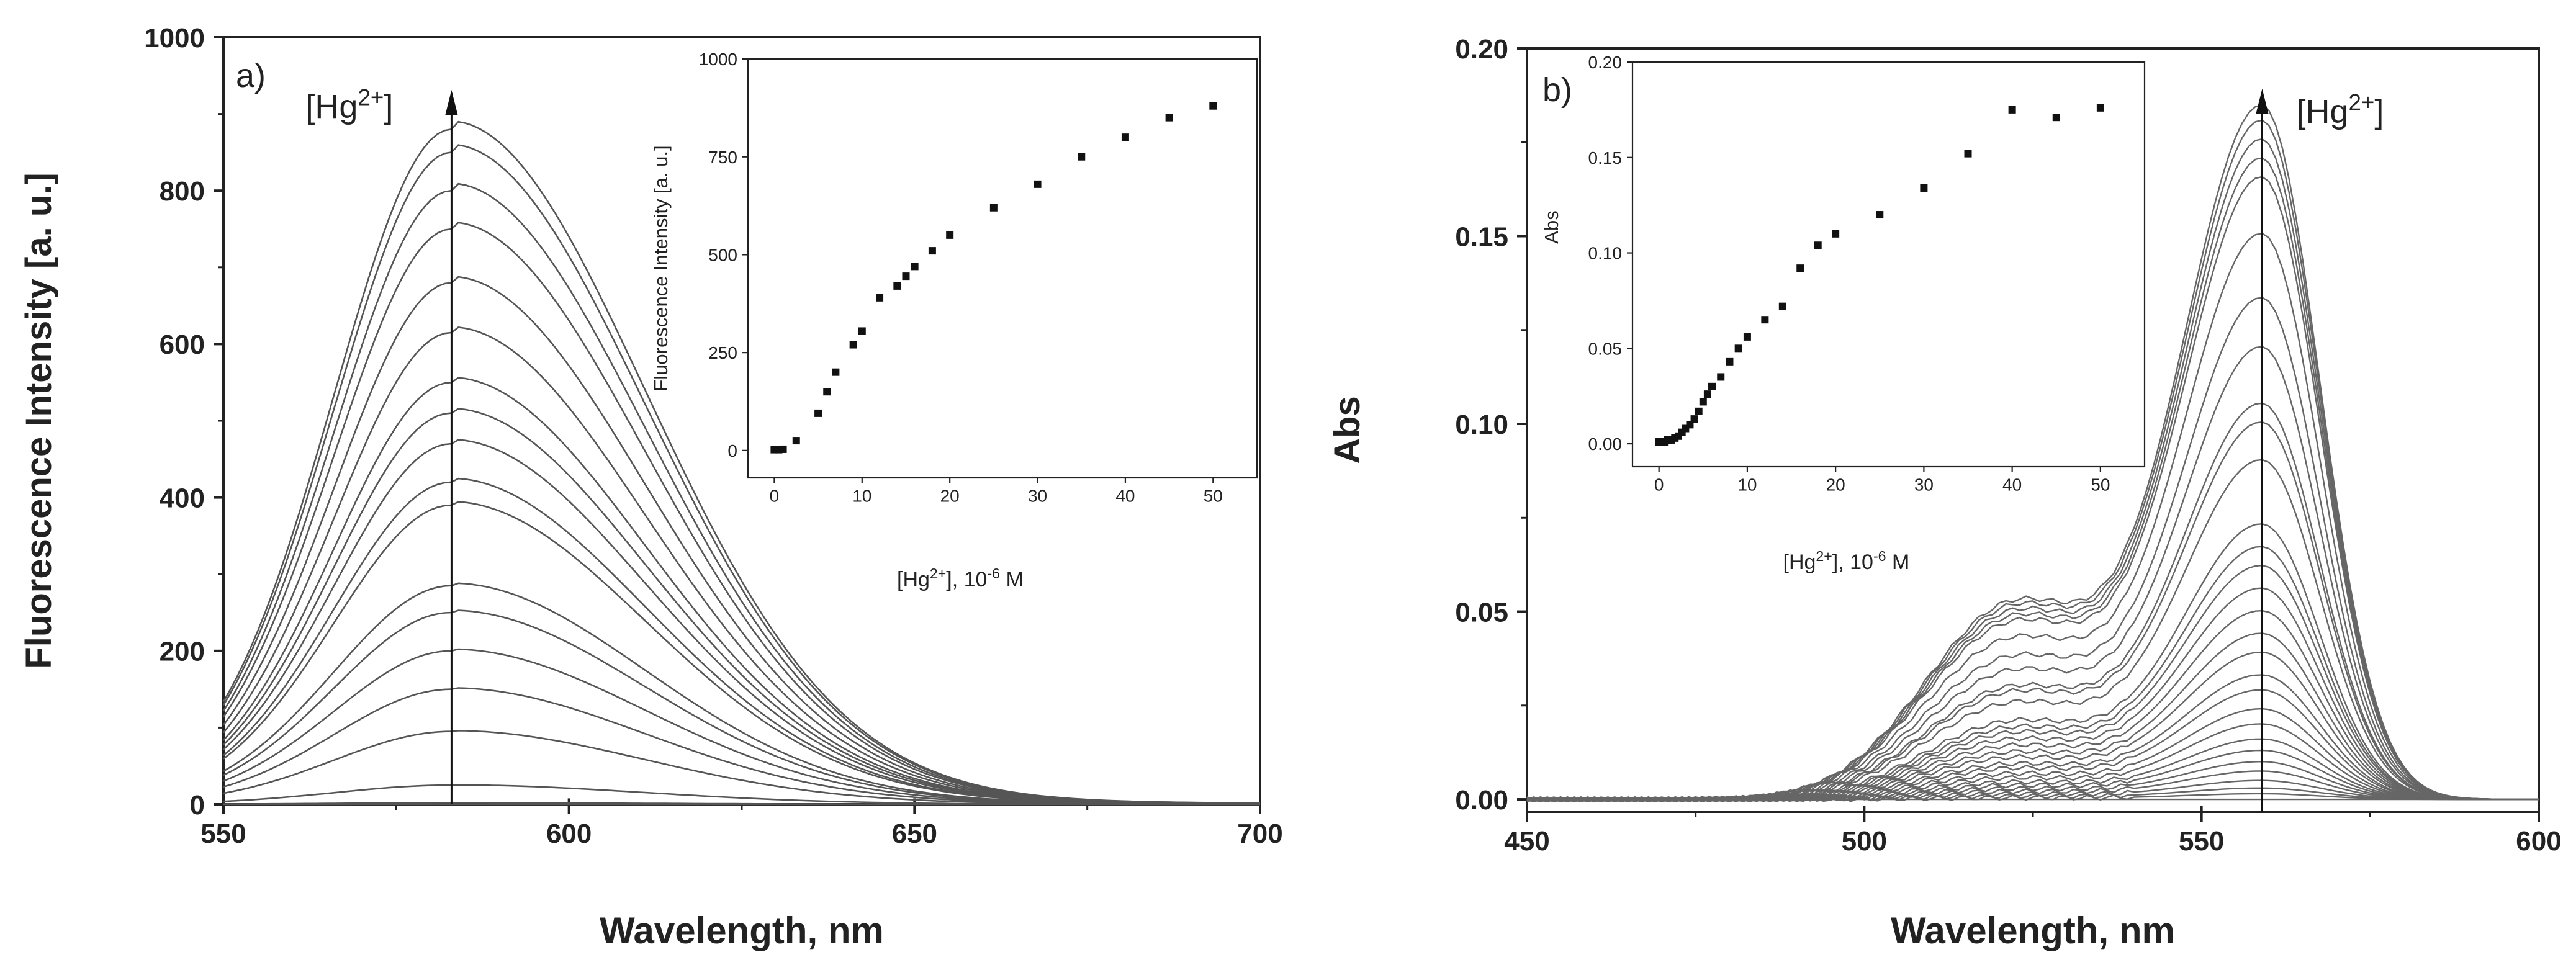 This screenshot has height=970, width=2576. I want to click on panel-b-y-tick-label: 0.15, so click(1481, 237).